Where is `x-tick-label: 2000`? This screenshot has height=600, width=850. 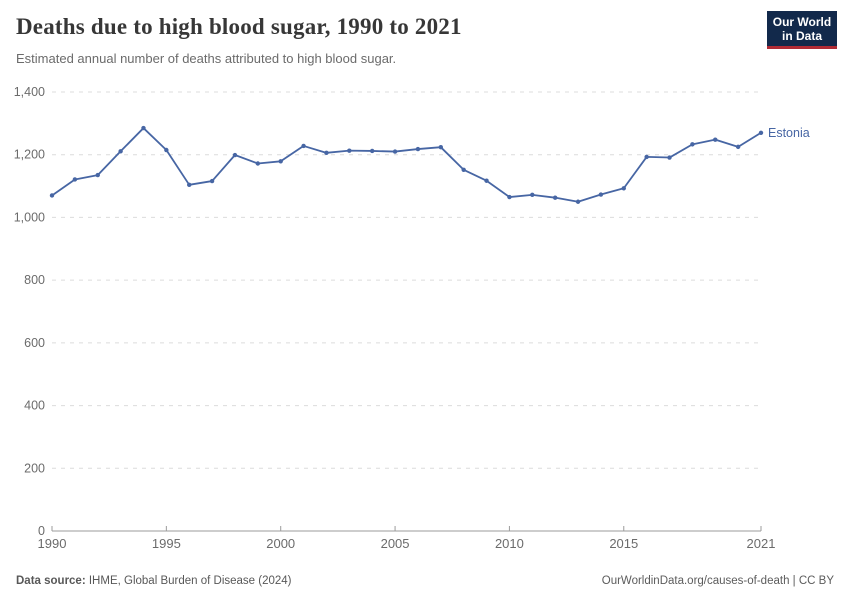 x-tick-label: 2000 is located at coordinates (280, 543).